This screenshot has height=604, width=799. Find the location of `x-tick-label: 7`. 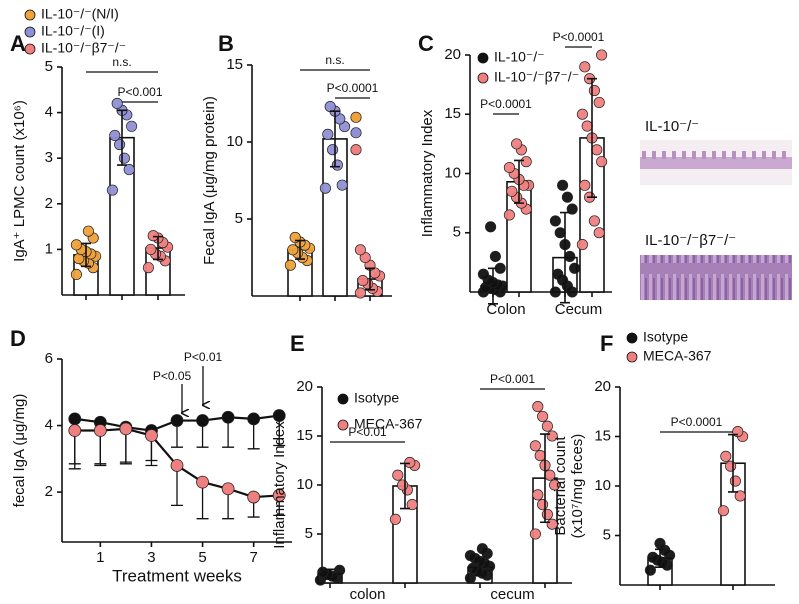

x-tick-label: 7 is located at coordinates (253, 557).